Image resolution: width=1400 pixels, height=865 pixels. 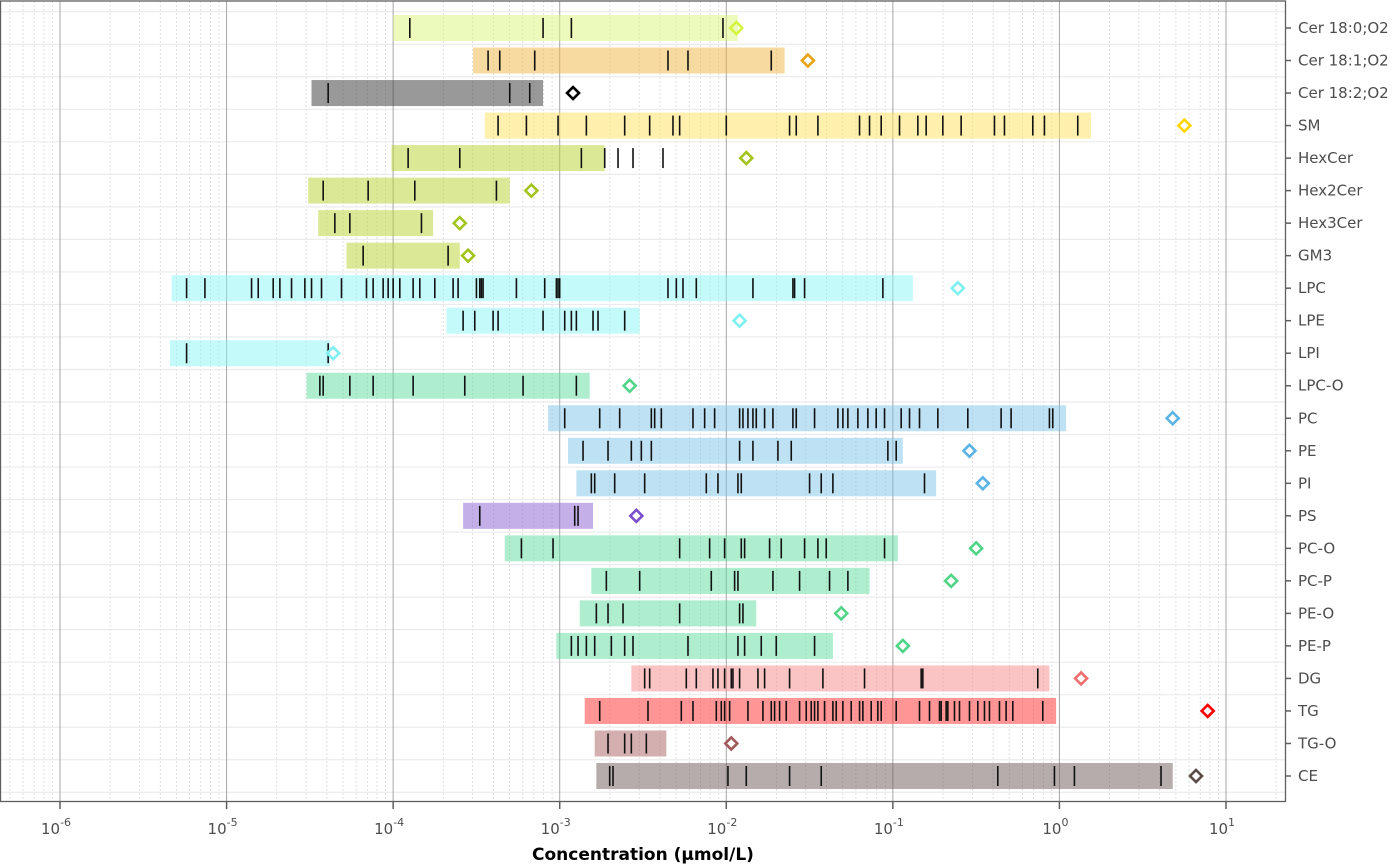 I want to click on x-tick-label: 10⁻⁵, so click(x=223, y=827).